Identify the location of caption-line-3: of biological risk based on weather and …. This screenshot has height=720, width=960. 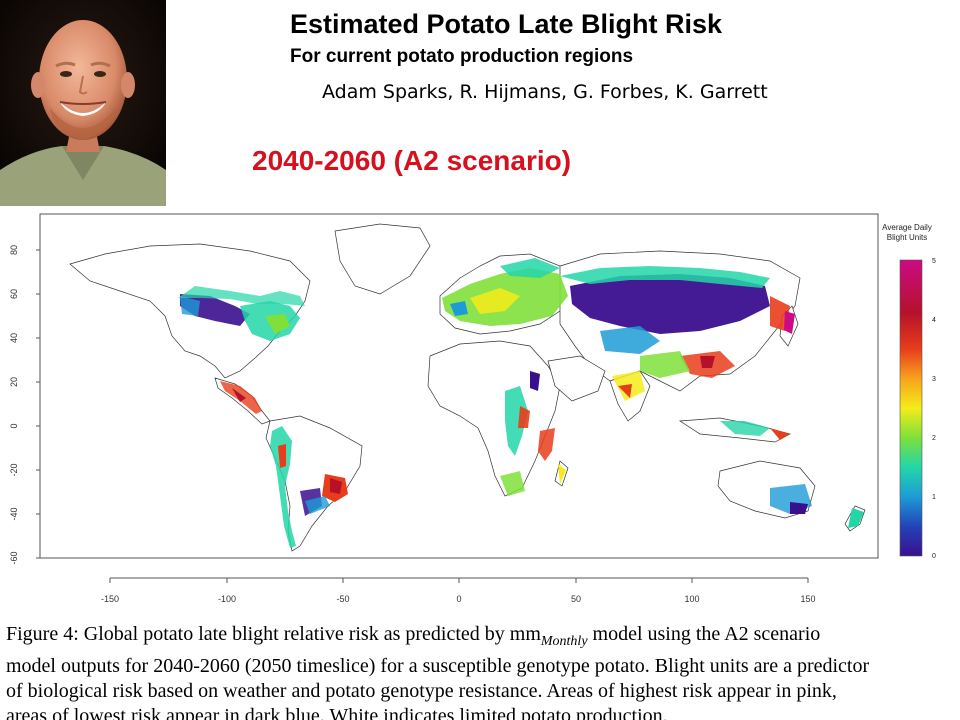
(421, 691).